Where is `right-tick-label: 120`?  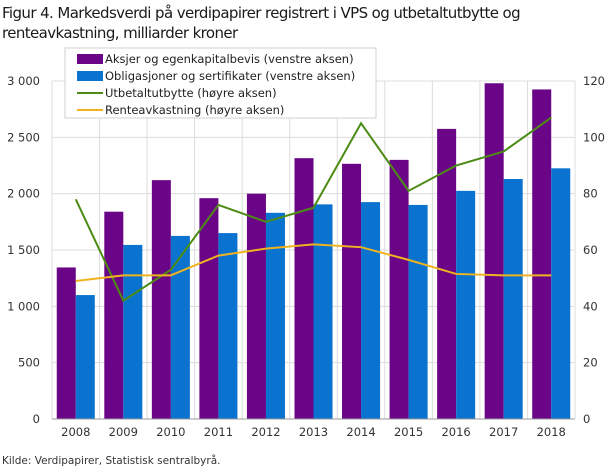 right-tick-label: 120 is located at coordinates (594, 81).